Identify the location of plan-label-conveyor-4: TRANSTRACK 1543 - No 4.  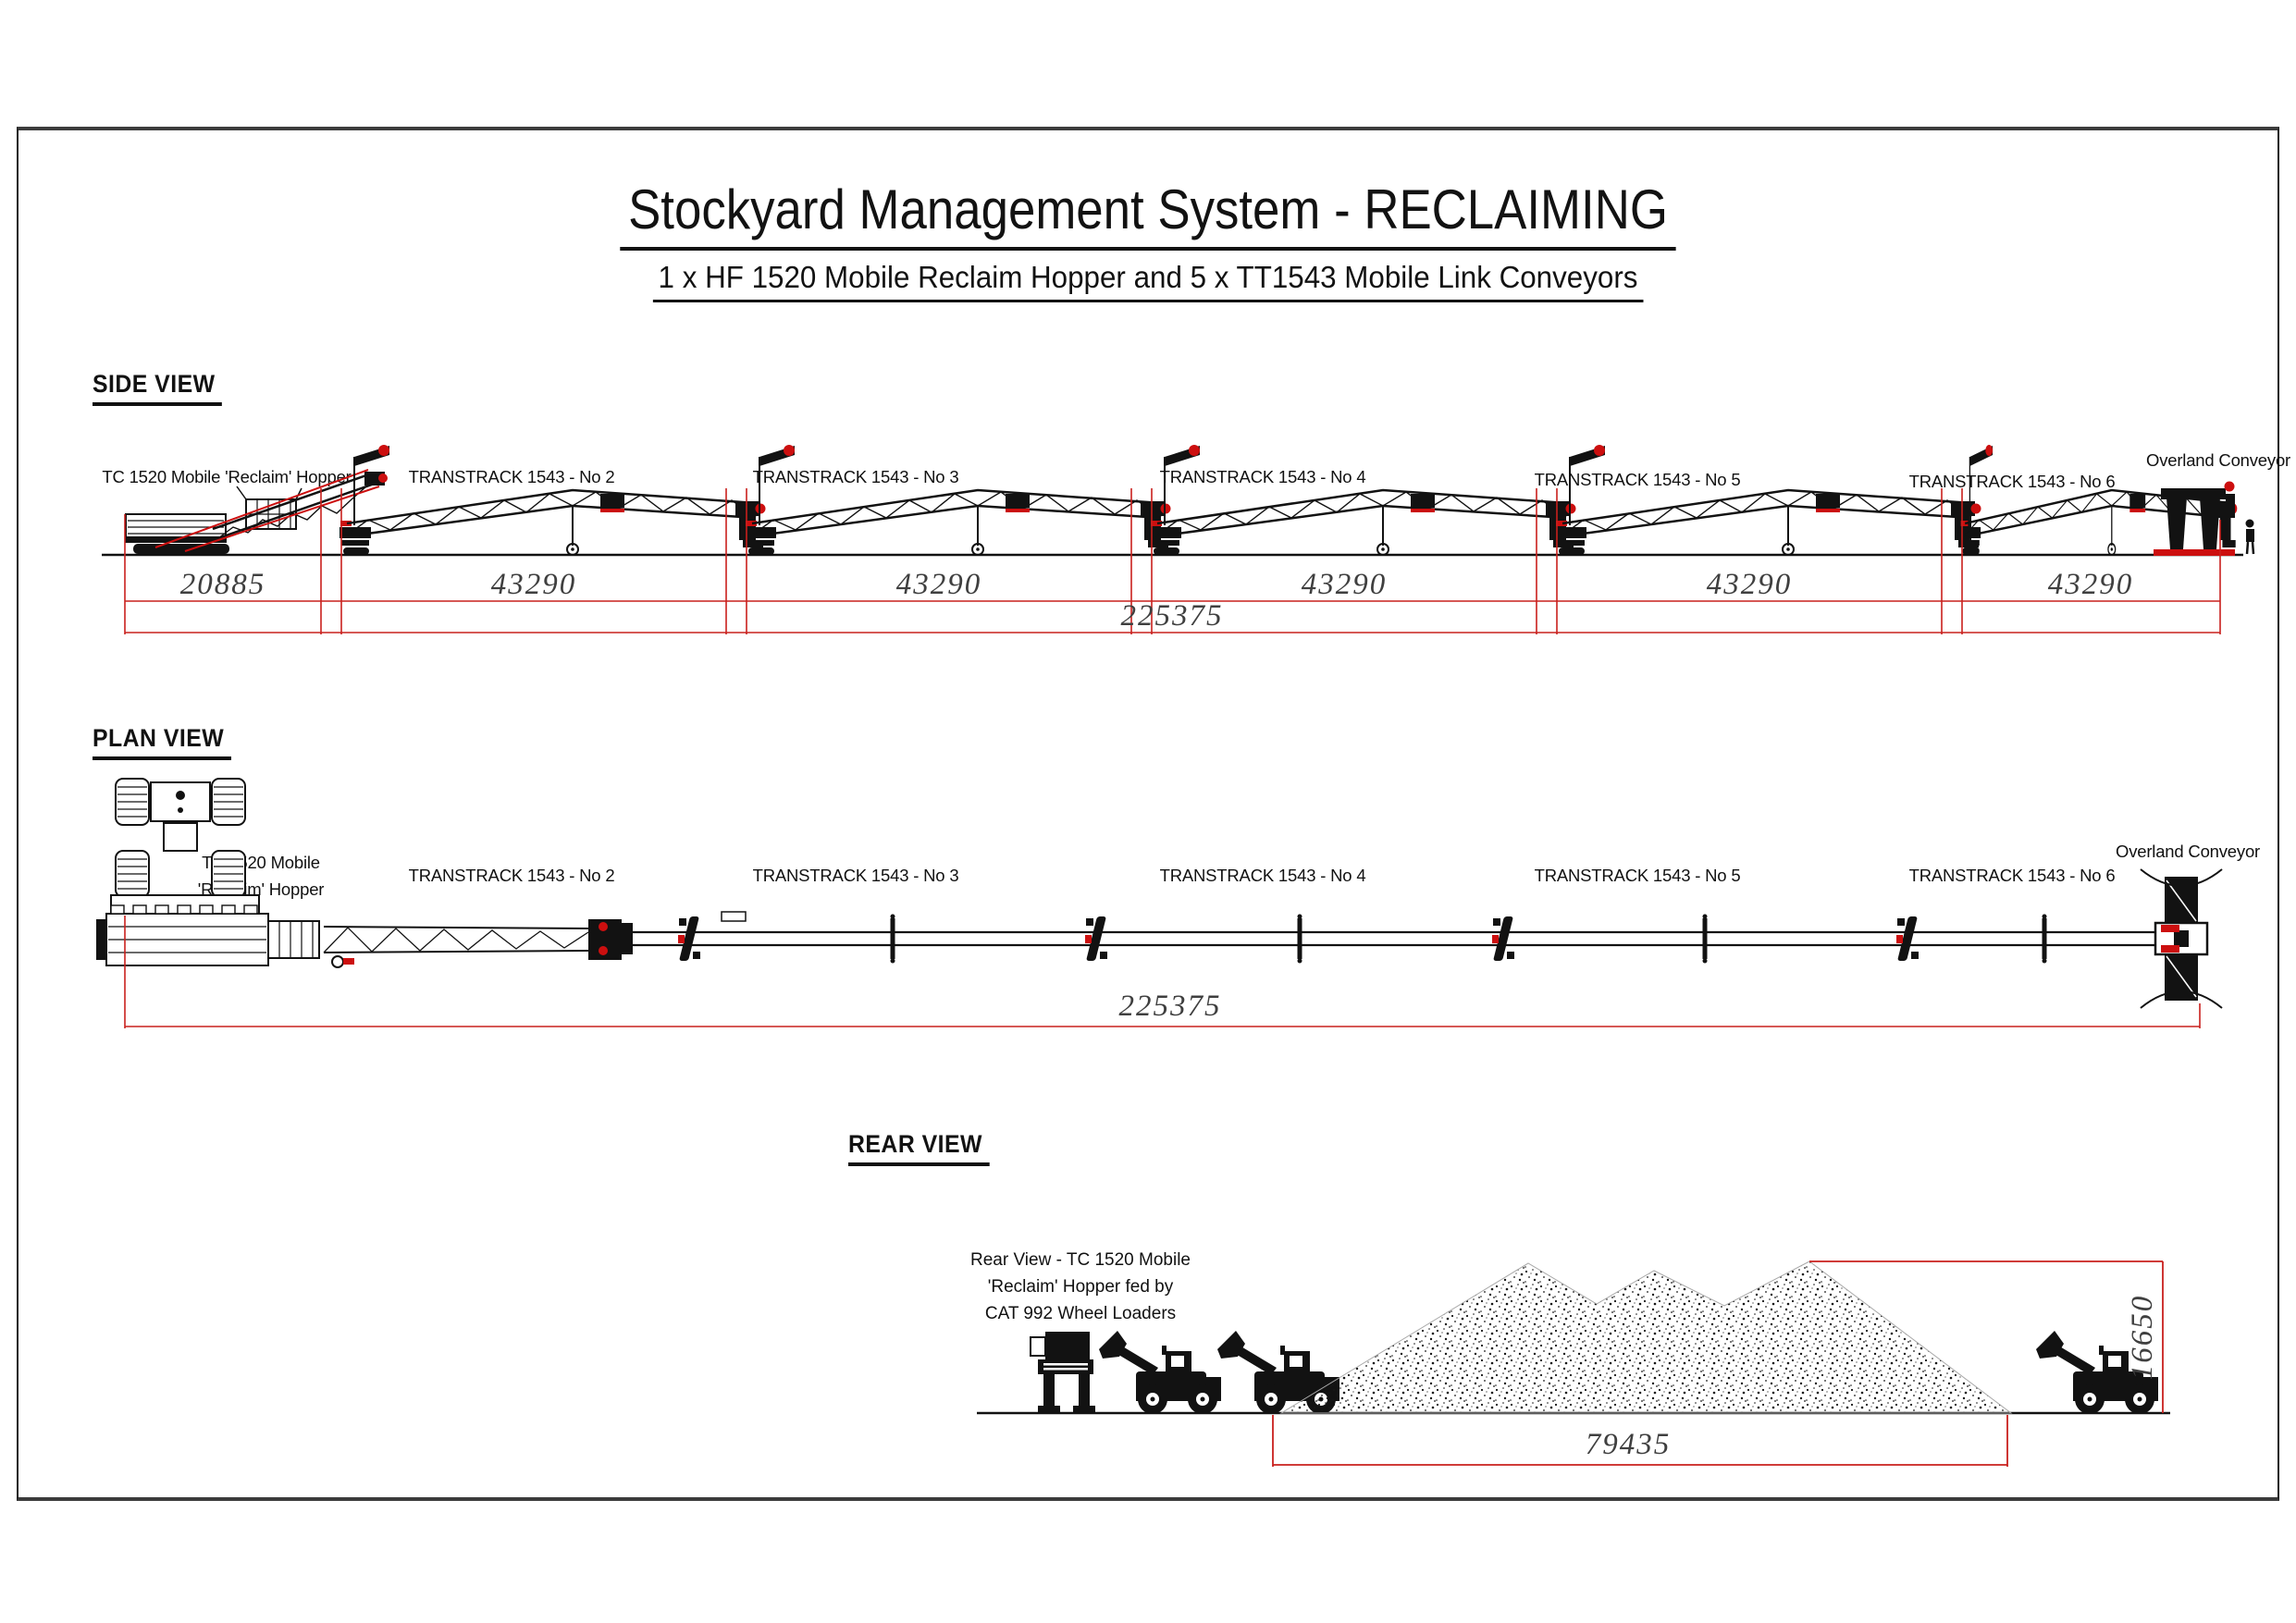
(1262, 875).